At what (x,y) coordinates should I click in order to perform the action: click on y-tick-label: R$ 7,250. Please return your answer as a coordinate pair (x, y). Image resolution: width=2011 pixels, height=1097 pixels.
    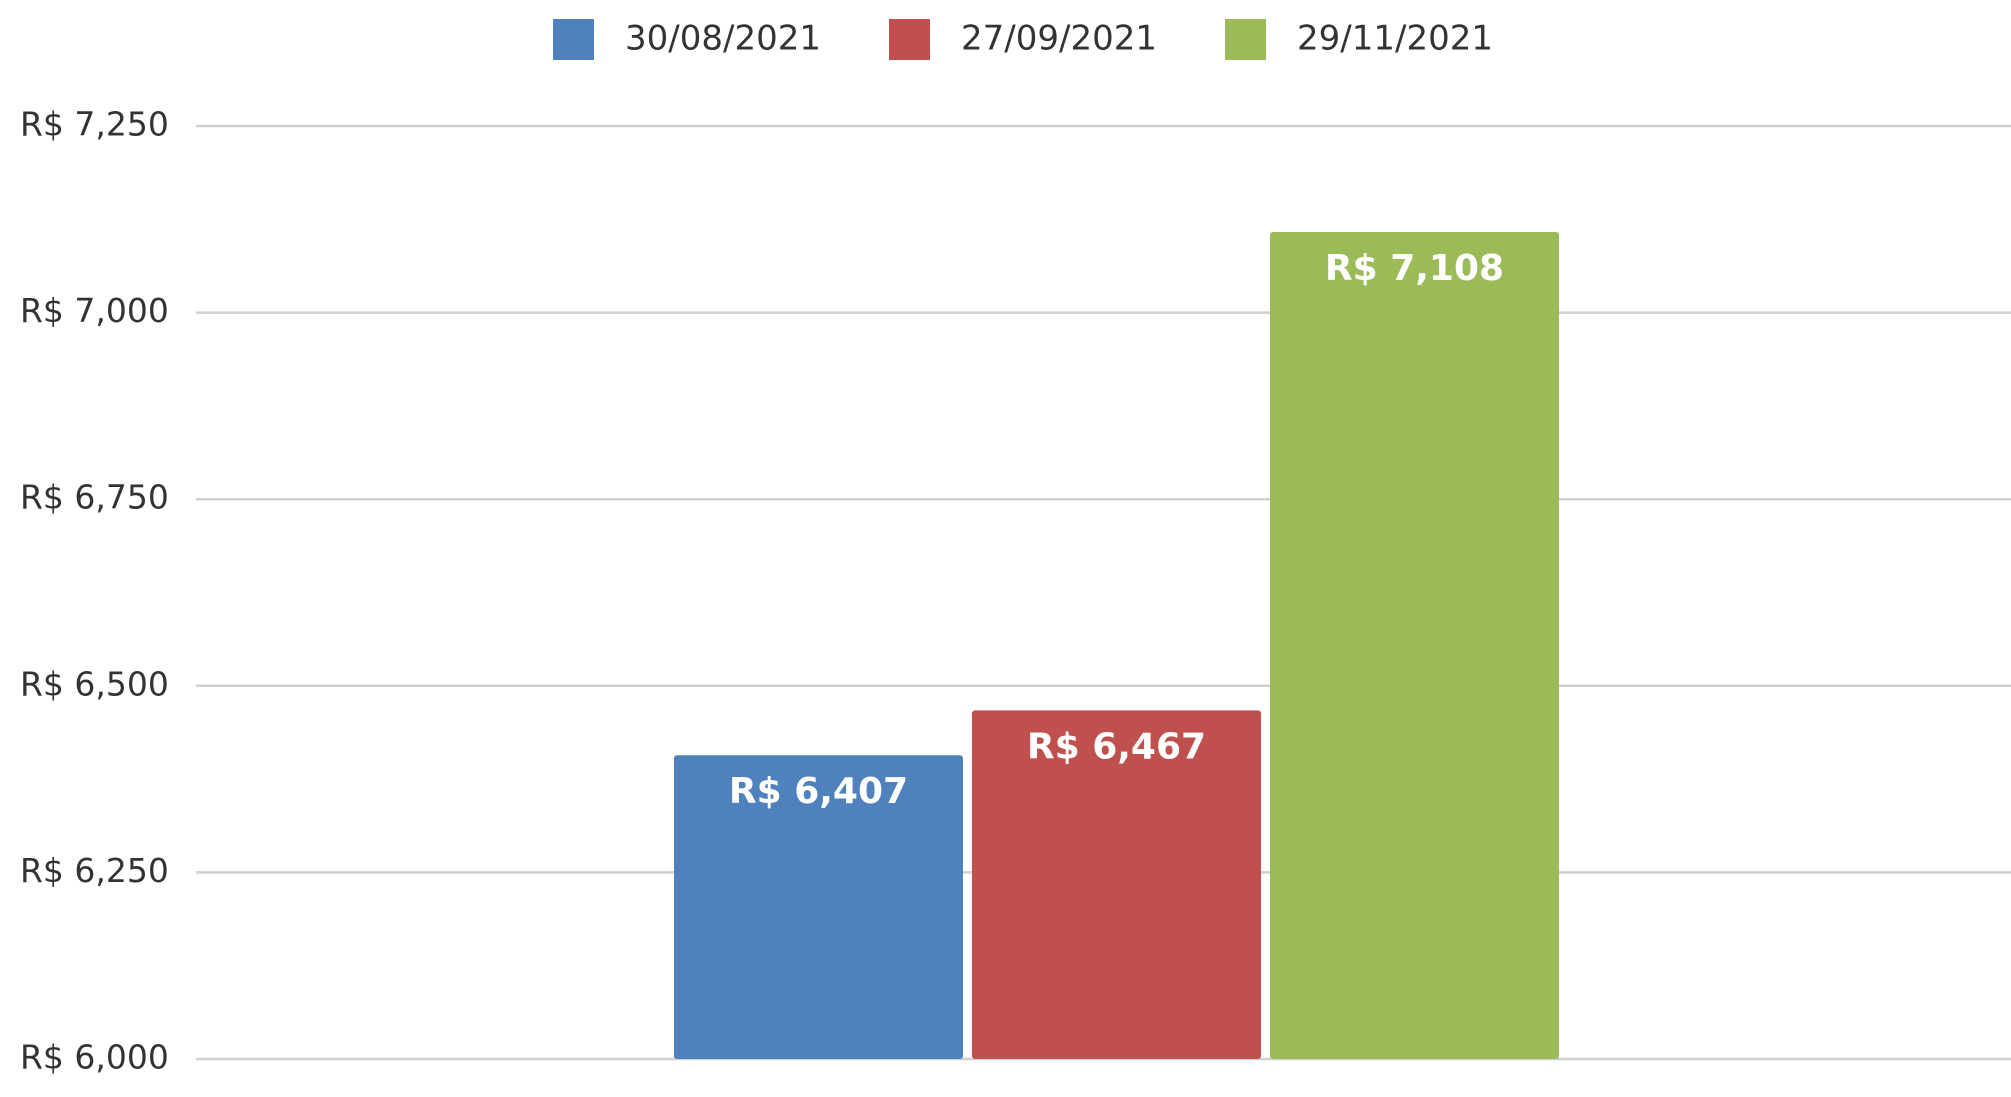
    Looking at the image, I should click on (94, 124).